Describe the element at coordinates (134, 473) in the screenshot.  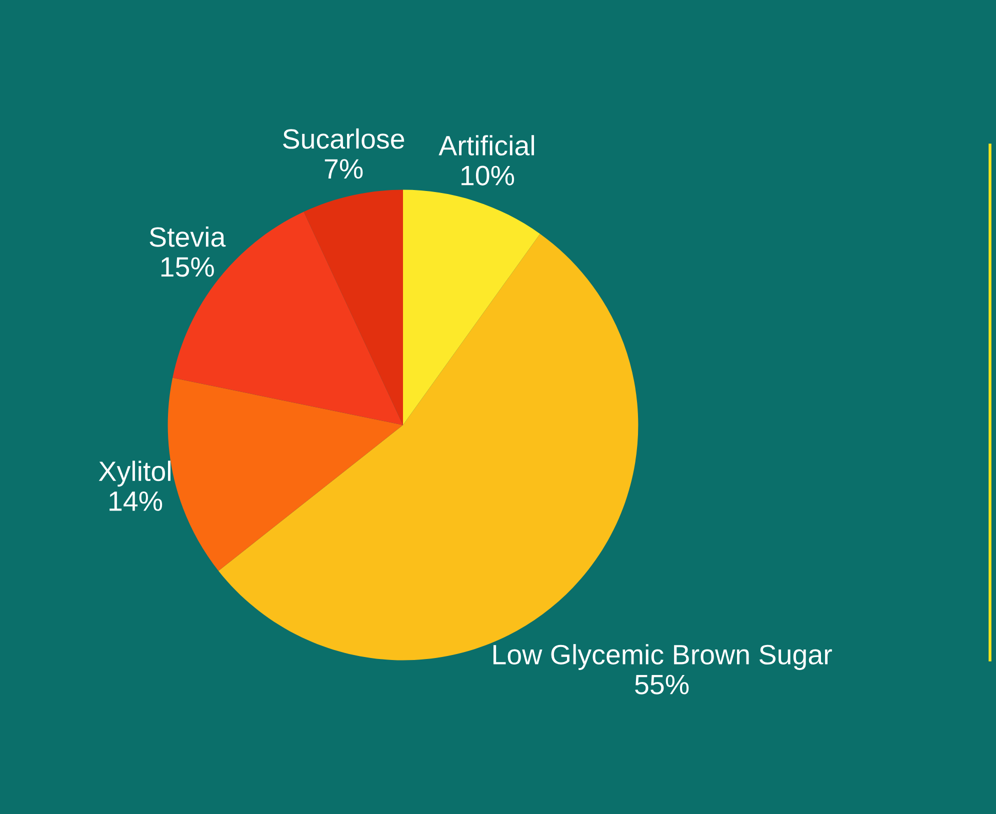
I see `slice-label: Xylitol` at that location.